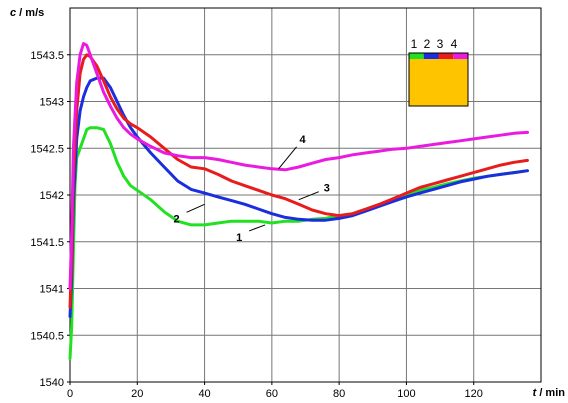 The width and height of the screenshot is (568, 403). Describe the element at coordinates (52, 290) in the screenshot. I see `y-tick-label: 1541` at that location.